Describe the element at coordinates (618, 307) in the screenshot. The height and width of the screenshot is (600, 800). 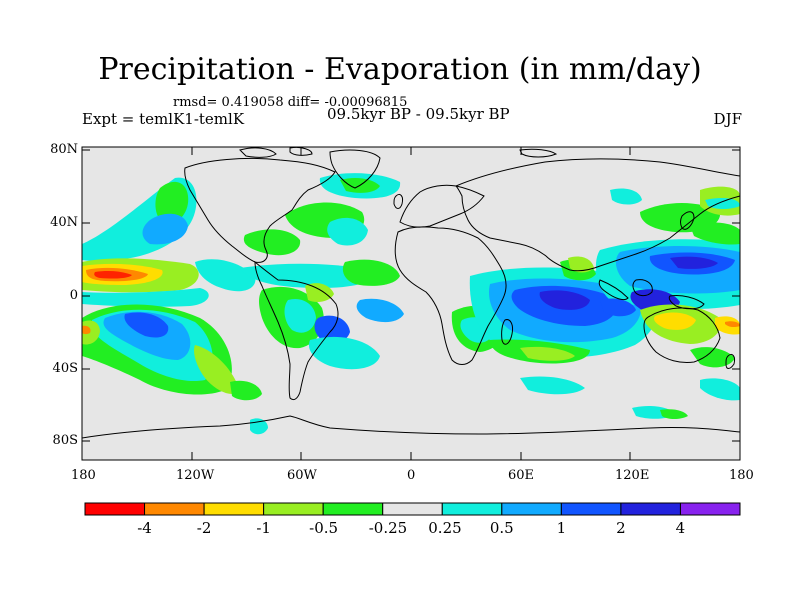
I see `contour-mc-blue` at that location.